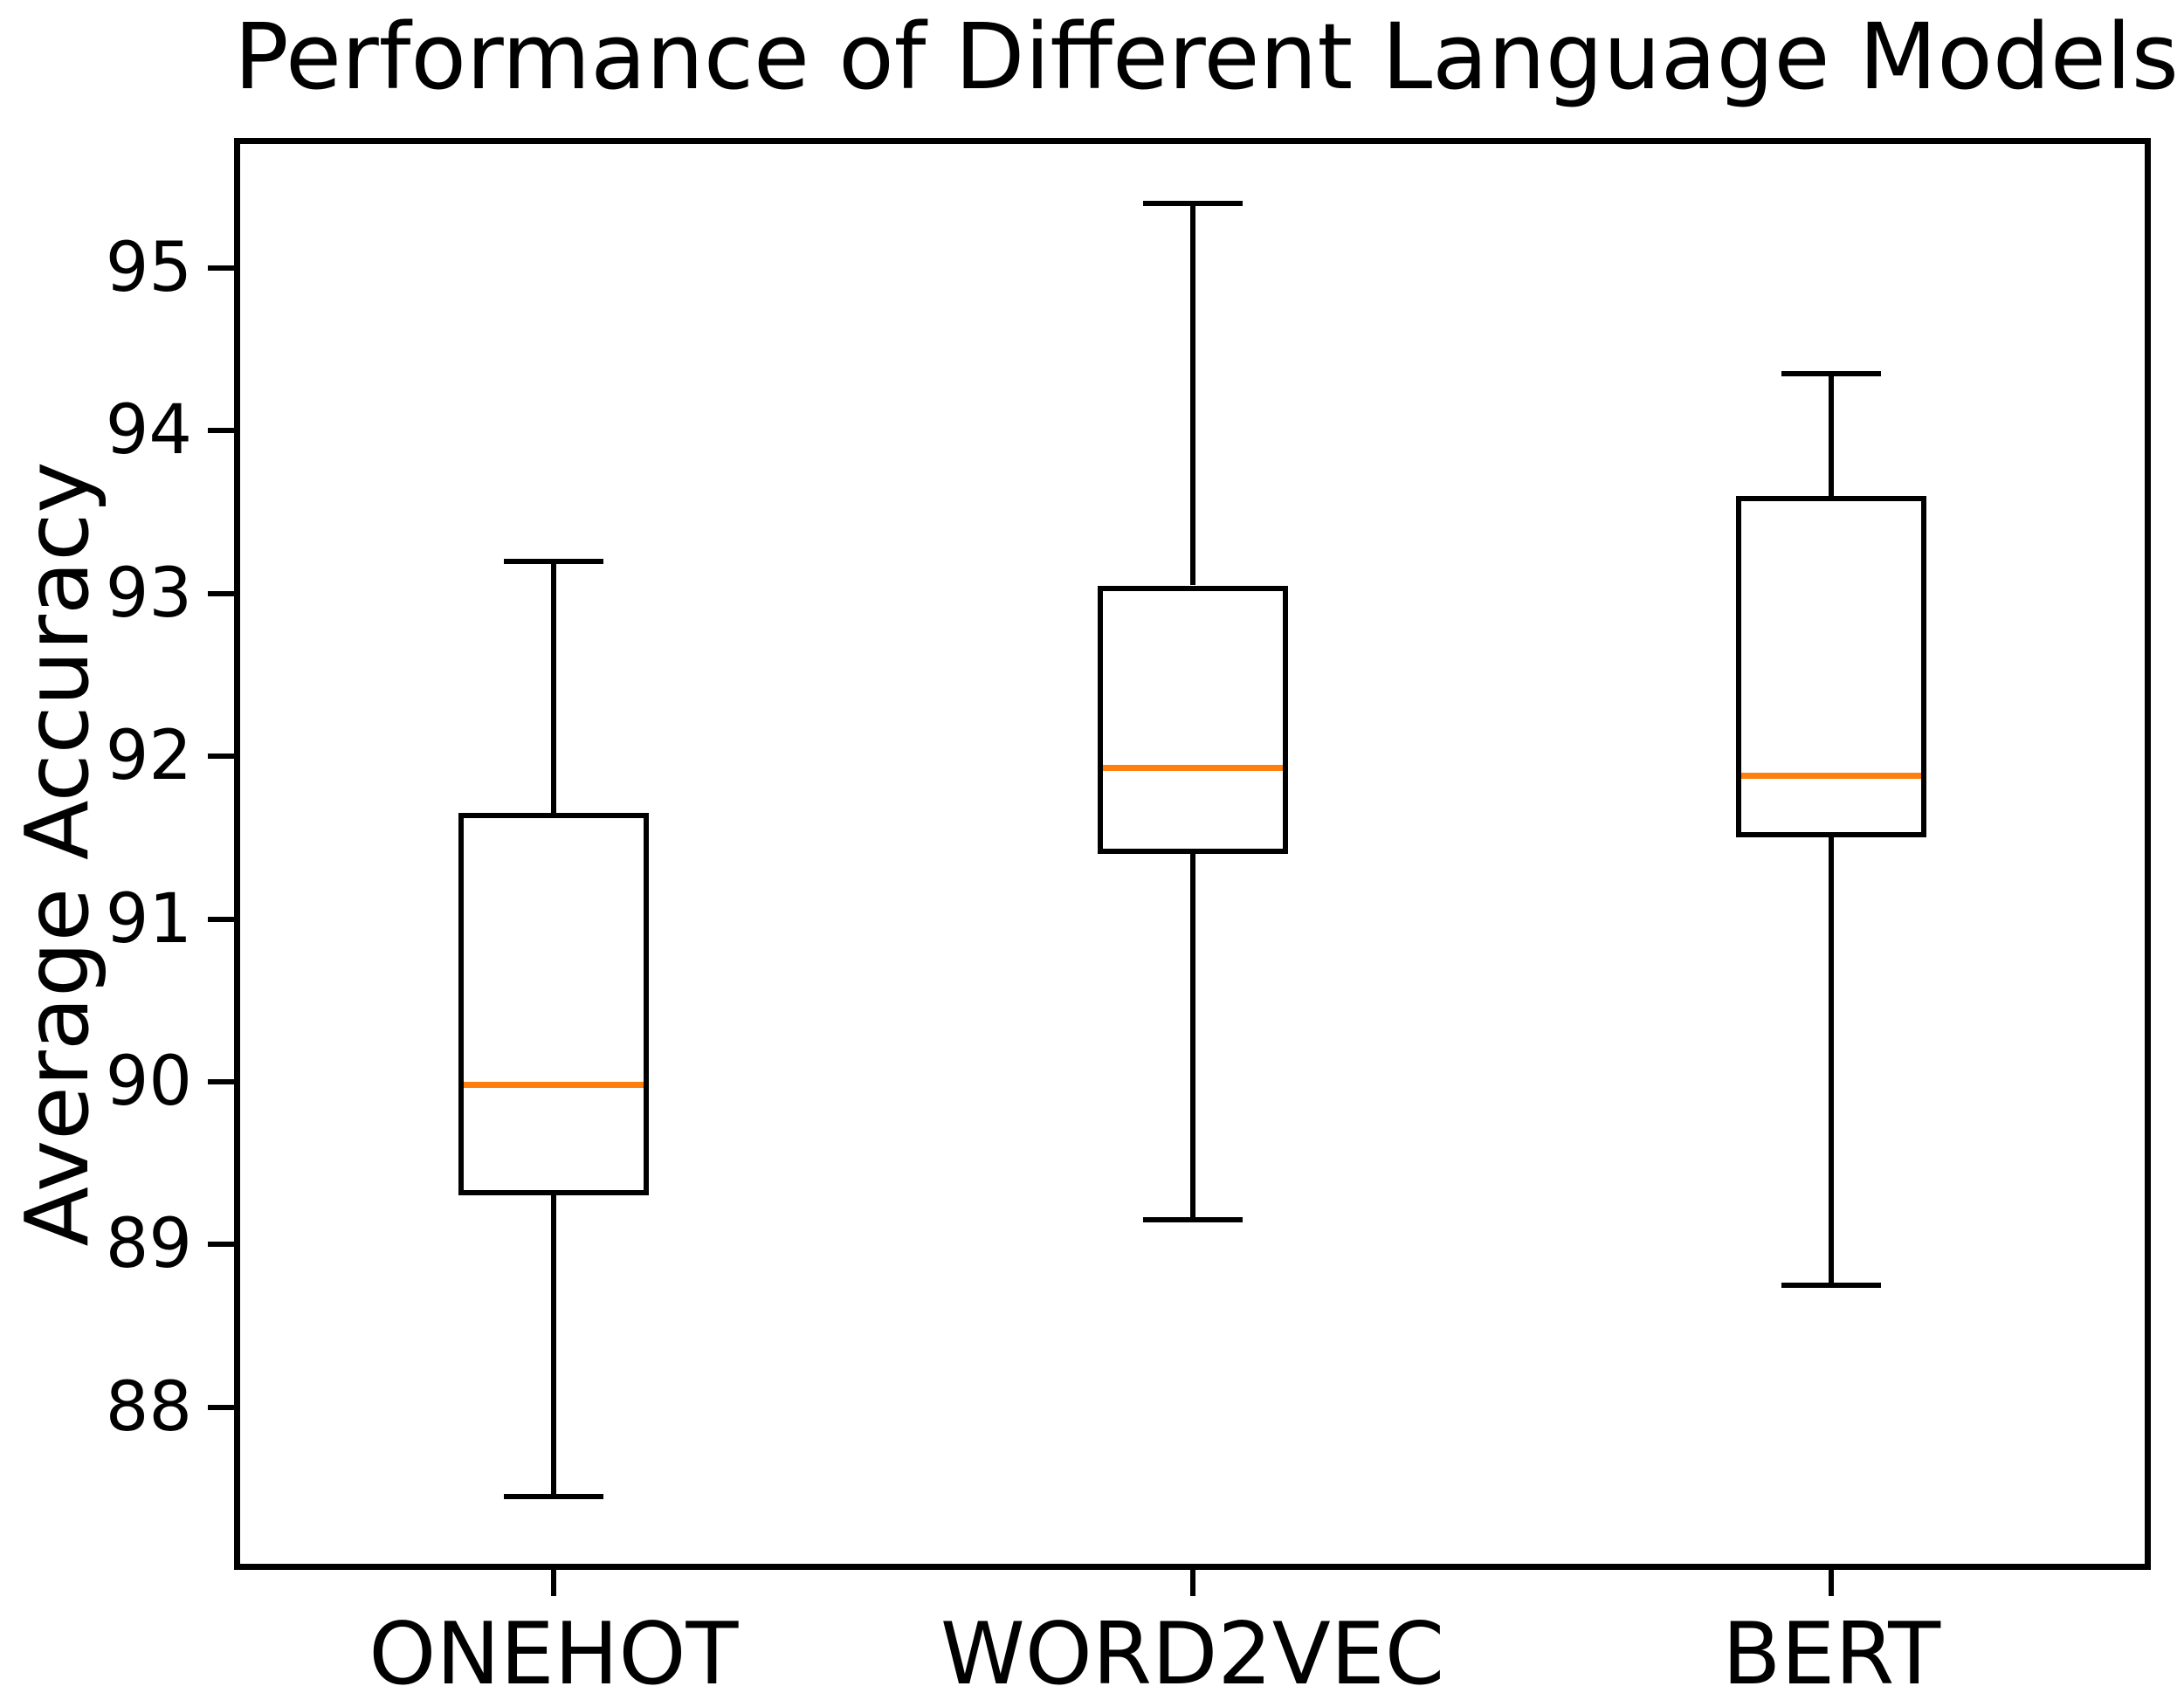  Describe the element at coordinates (148, 593) in the screenshot. I see `y-tick-label: 93` at that location.